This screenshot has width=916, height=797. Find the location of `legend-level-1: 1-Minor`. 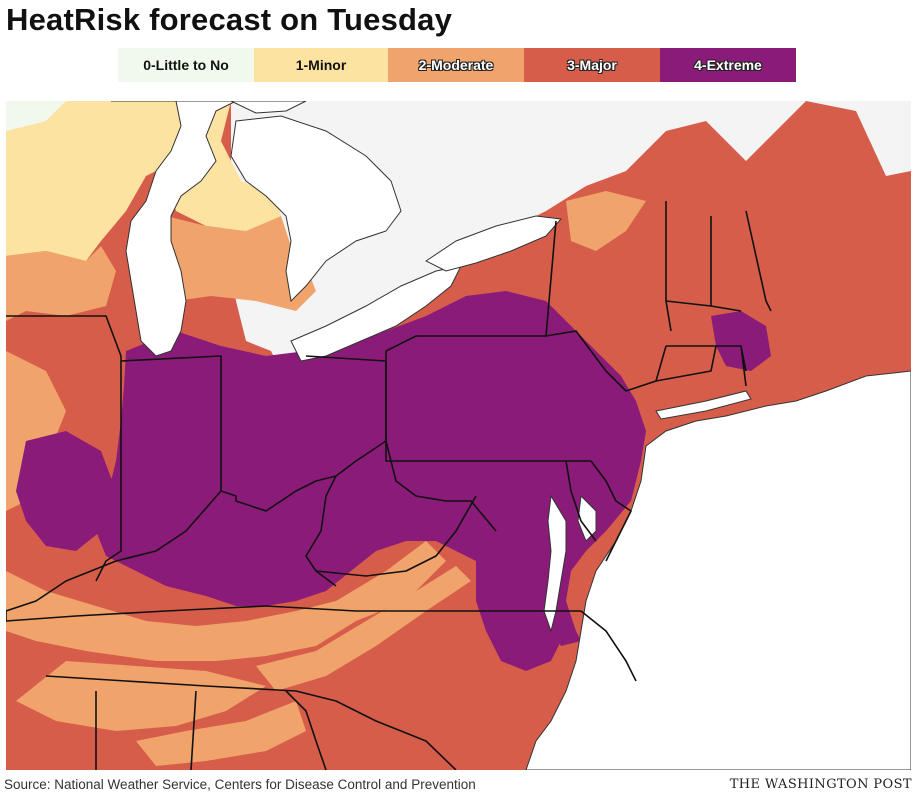

legend-level-1: 1-Minor is located at coordinates (321, 65).